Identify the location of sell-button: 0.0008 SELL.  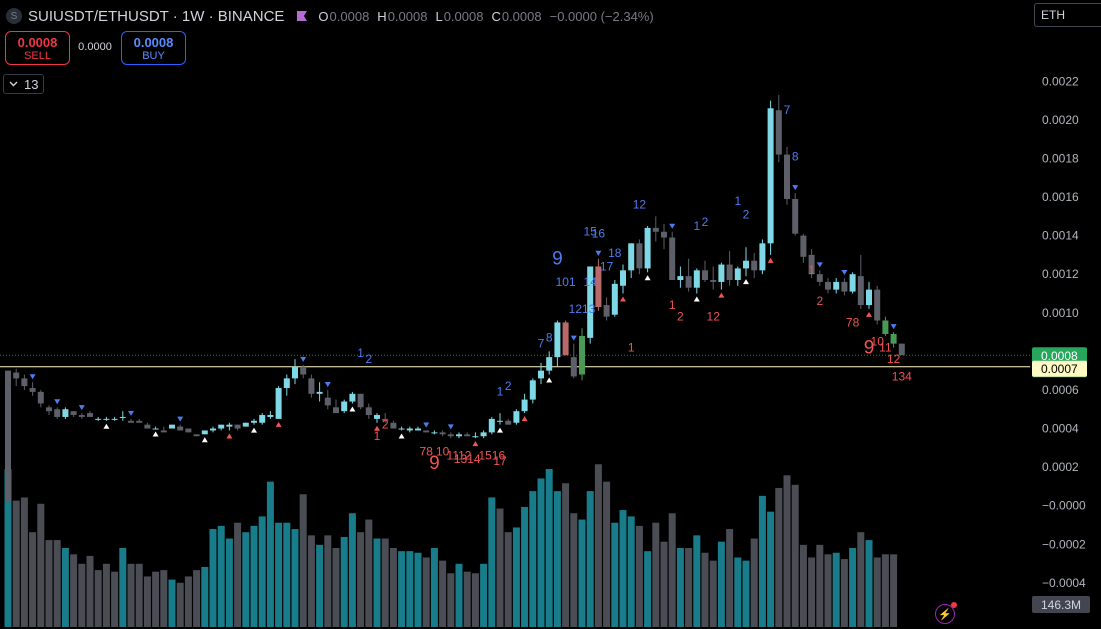
(37, 48).